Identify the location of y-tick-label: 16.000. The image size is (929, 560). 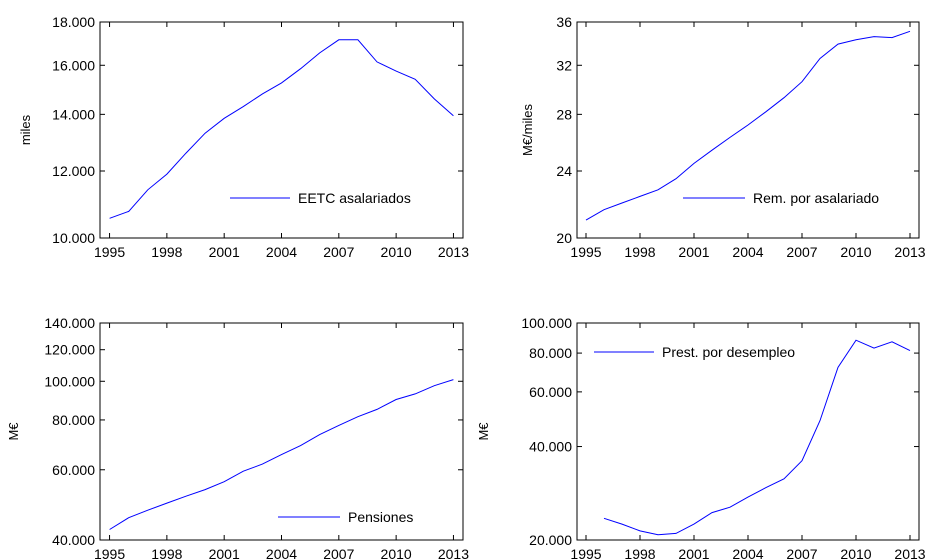
(73, 65).